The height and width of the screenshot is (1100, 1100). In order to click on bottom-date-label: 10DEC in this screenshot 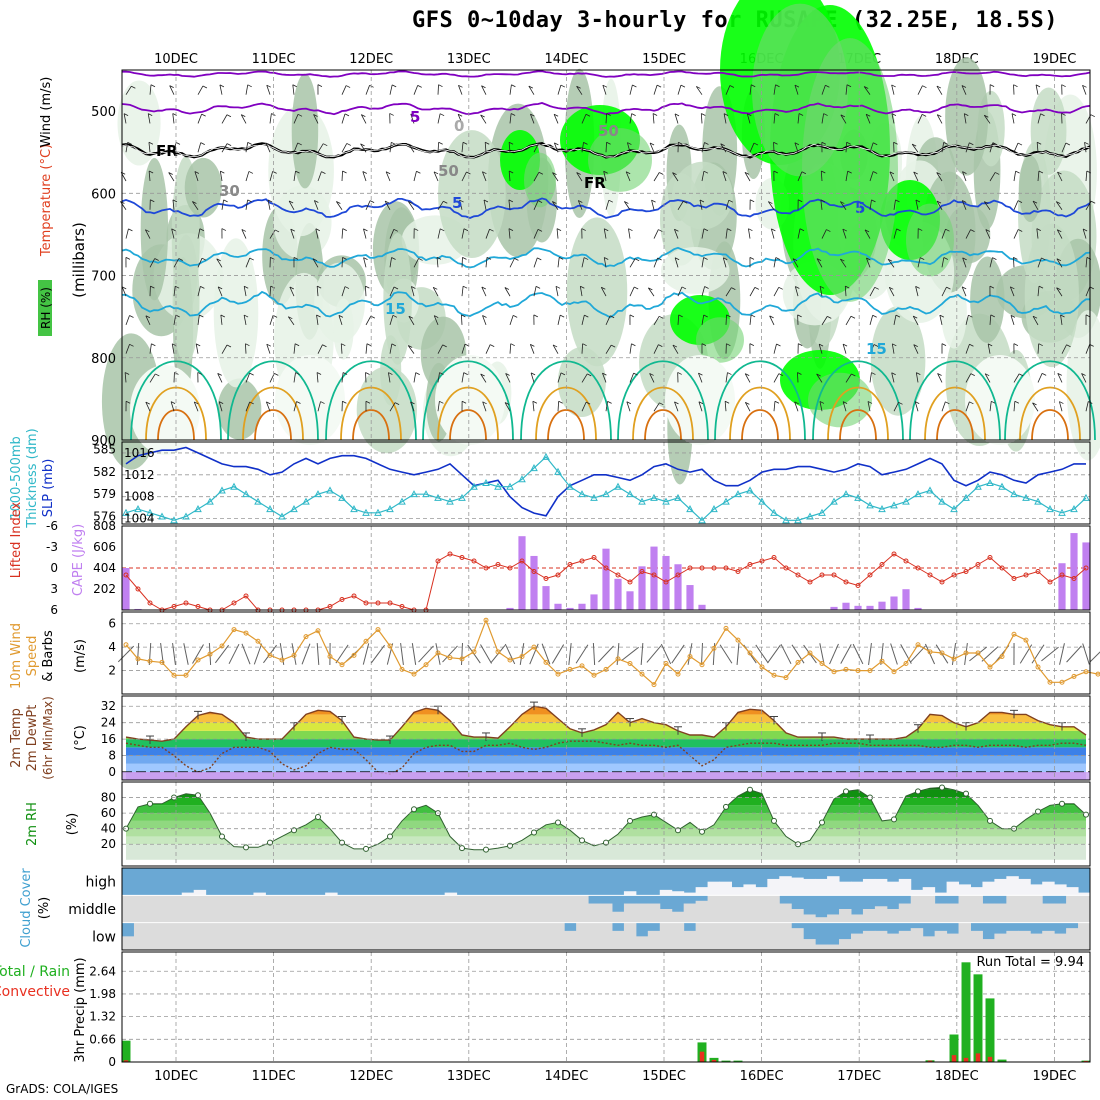, I will do `click(176, 1076)`.